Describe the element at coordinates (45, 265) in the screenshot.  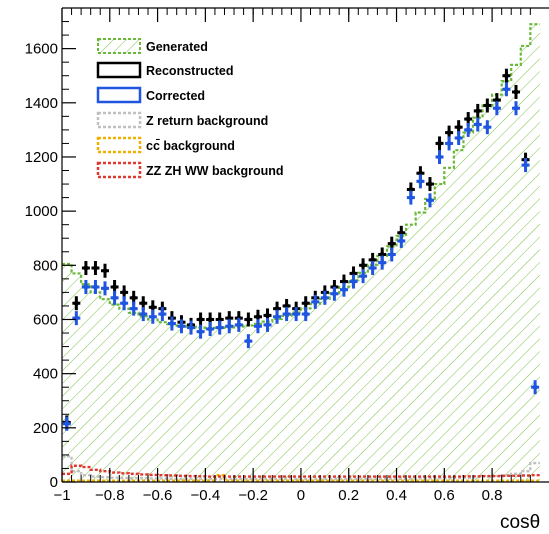
I see `y-tick-label: 800` at that location.